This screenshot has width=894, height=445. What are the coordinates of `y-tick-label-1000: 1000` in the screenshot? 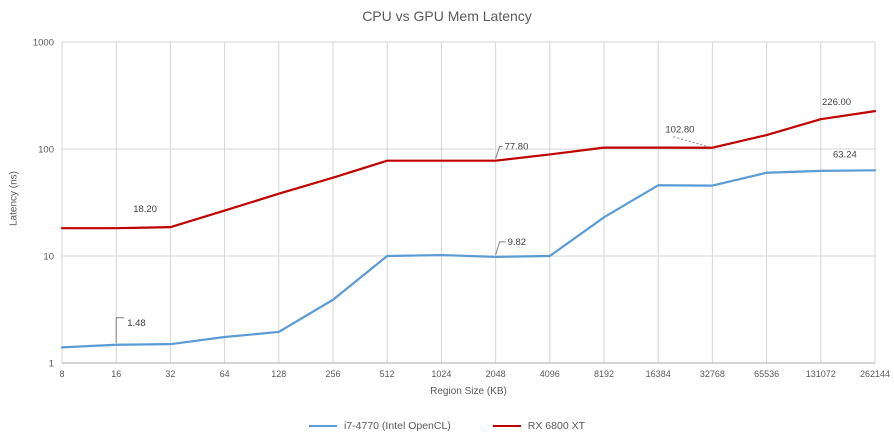 It's located at (43, 43).